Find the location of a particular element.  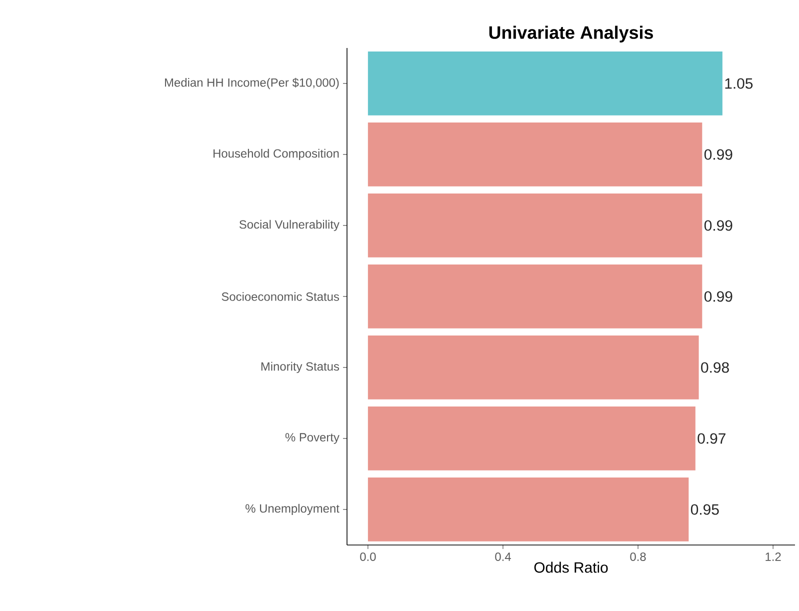

y-tick-label: Median HH Income(Per $10,000) is located at coordinates (252, 84).